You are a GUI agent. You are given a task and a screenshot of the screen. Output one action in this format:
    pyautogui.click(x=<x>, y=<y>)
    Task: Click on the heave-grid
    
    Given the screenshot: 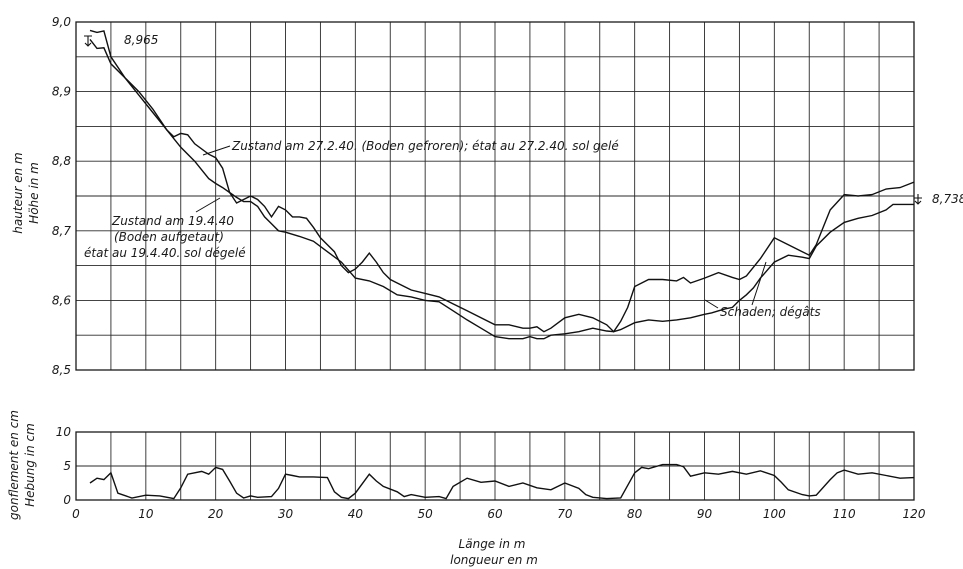 What is the action you would take?
    pyautogui.click(x=495, y=466)
    